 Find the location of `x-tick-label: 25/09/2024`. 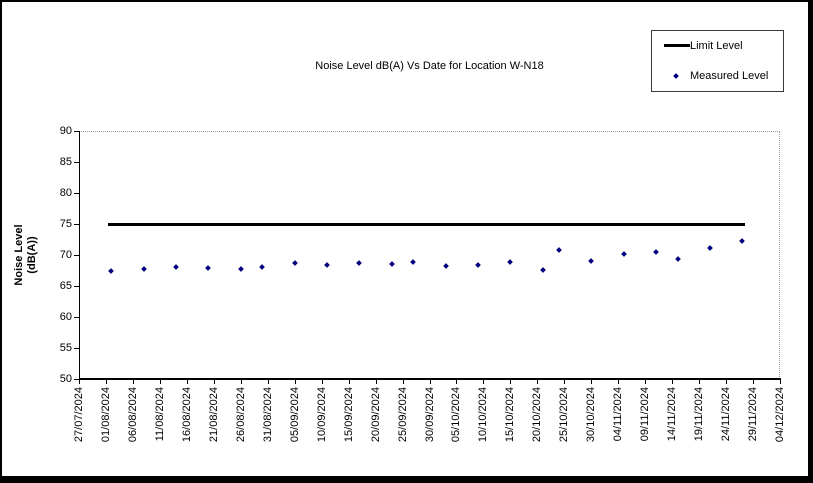

x-tick-label: 25/09/2024 is located at coordinates (402, 415).